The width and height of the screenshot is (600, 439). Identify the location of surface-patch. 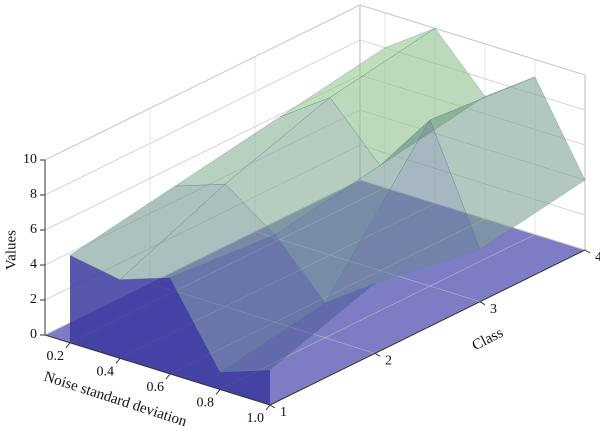
(297, 328).